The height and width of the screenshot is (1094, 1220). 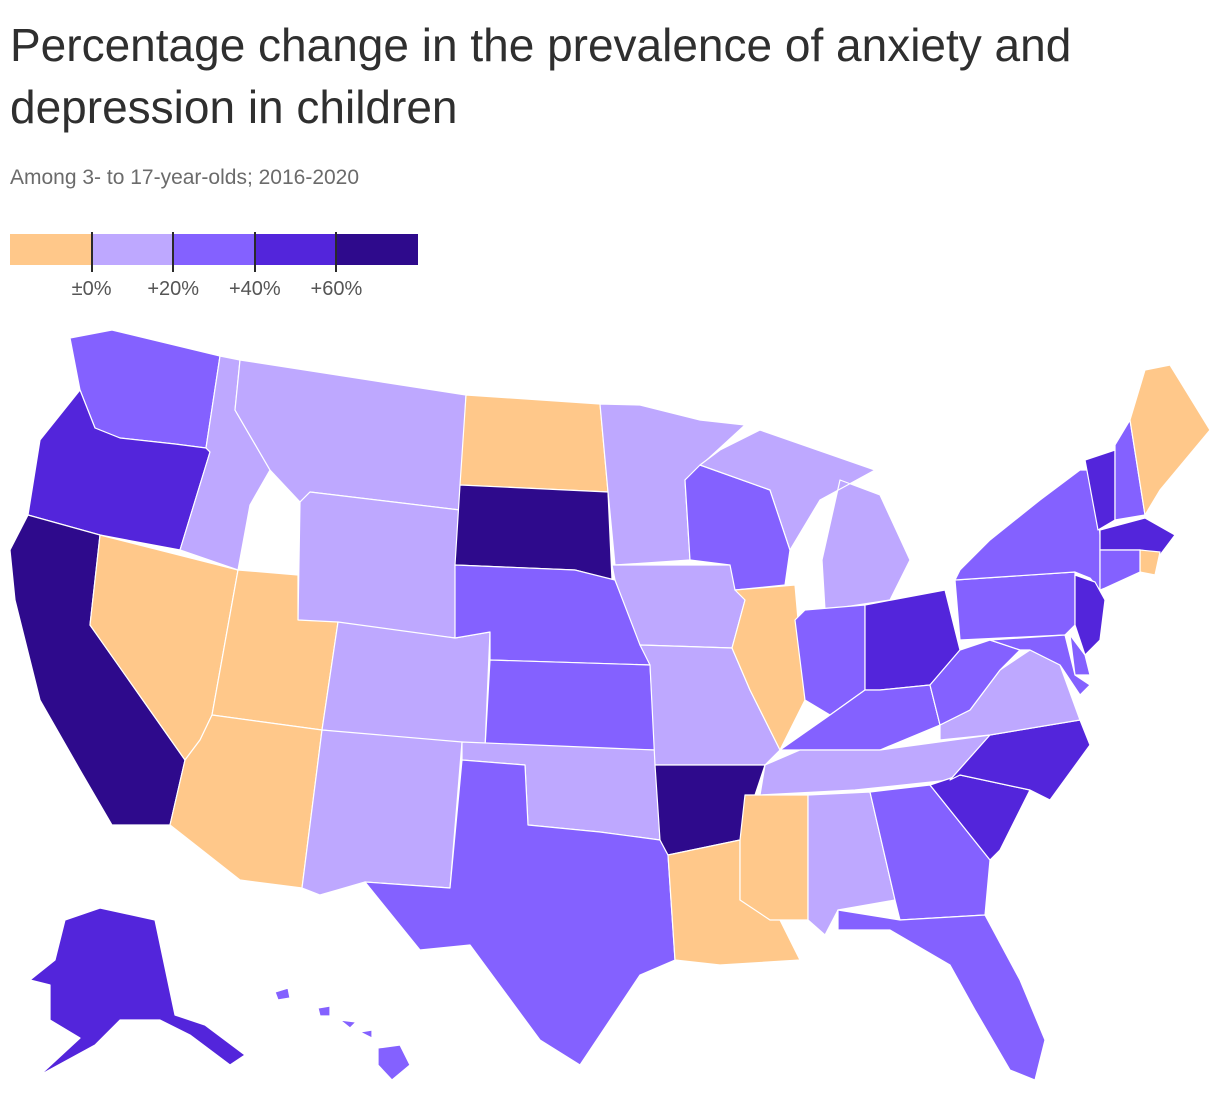 What do you see at coordinates (520, 912) in the screenshot?
I see `state-tx` at bounding box center [520, 912].